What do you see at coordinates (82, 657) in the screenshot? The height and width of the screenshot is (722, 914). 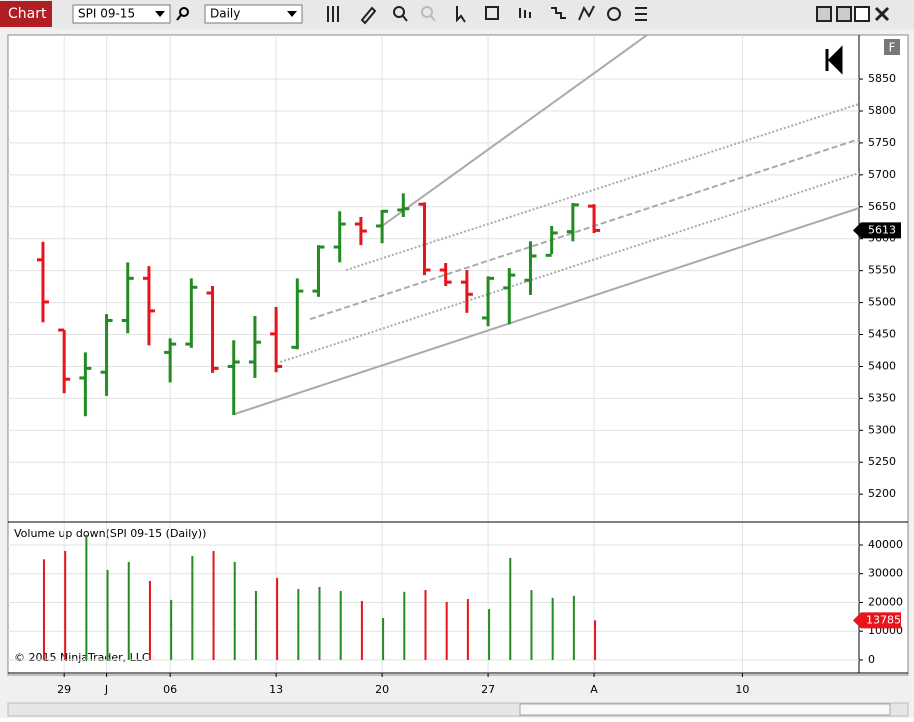 I see `copyright: © 2015 NinjaTrader, LLC` at bounding box center [82, 657].